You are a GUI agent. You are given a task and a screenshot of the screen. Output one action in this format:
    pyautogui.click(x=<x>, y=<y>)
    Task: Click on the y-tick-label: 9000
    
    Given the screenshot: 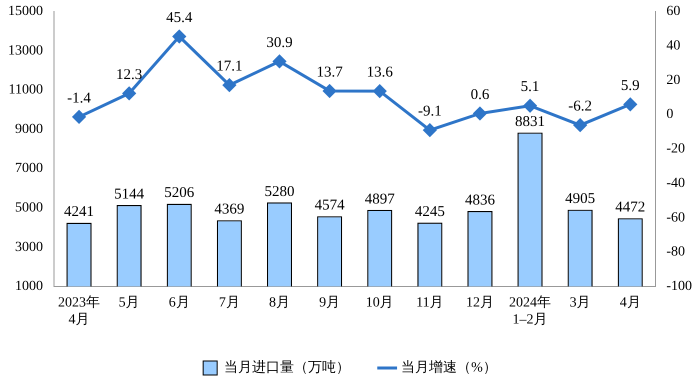 What is the action you would take?
    pyautogui.click(x=29, y=129)
    